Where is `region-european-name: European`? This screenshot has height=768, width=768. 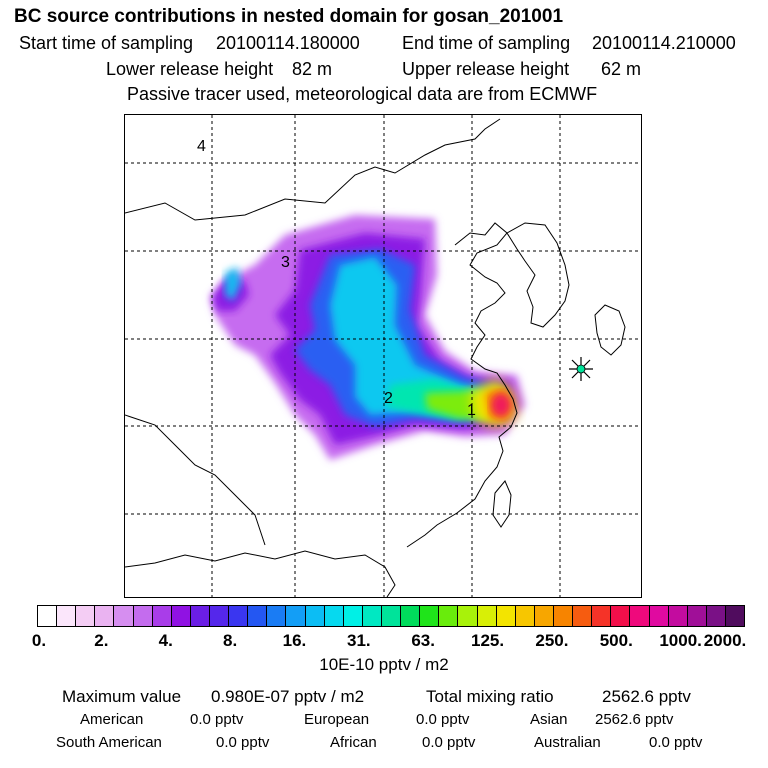
region-european-name: European is located at coordinates (337, 719).